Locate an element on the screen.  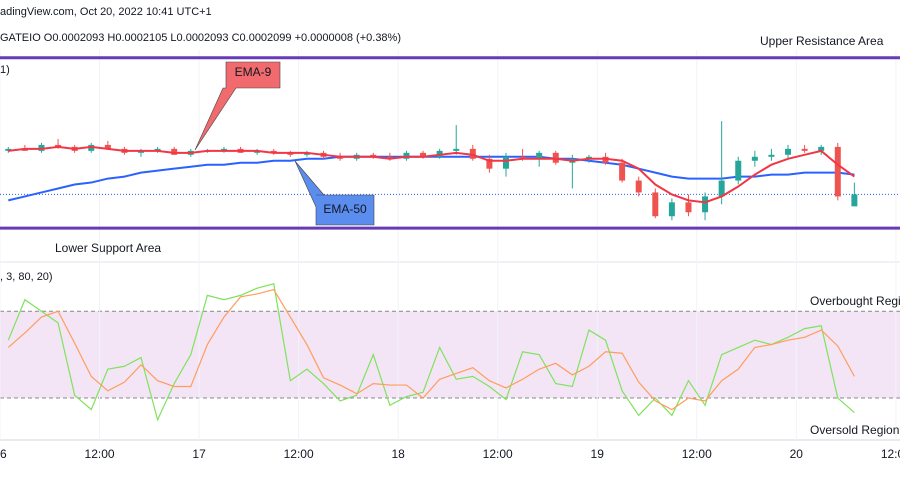
annotation: Lower Support Area is located at coordinates (108, 248).